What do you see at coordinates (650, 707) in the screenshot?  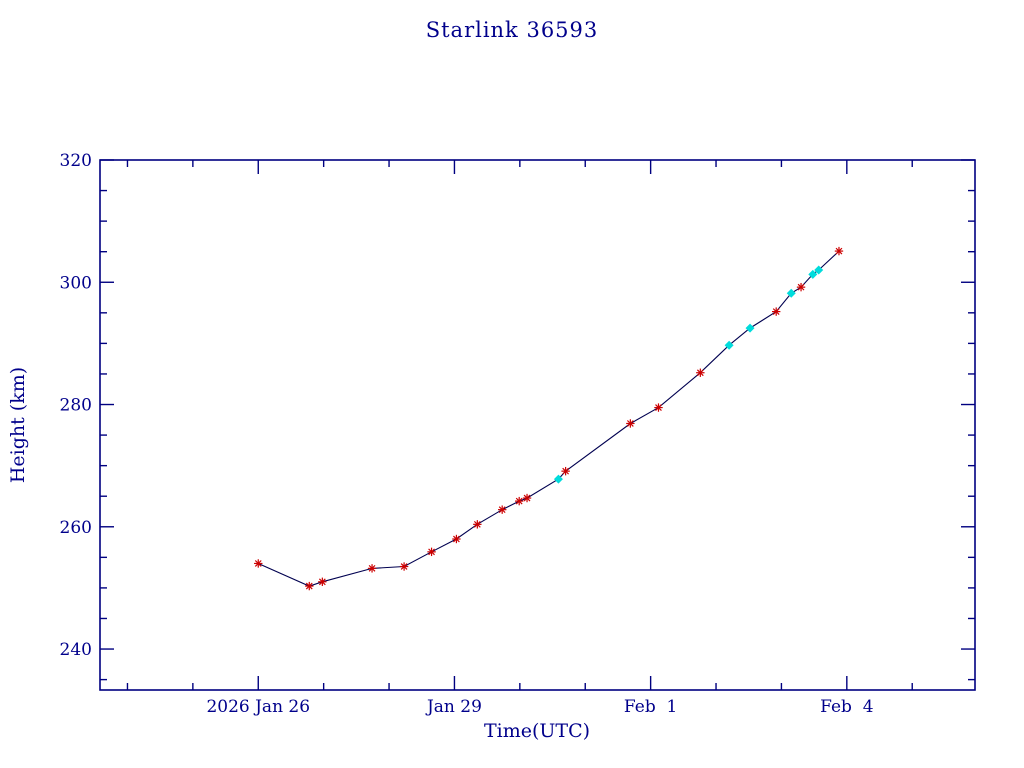 I see `x-tick-label: Feb 1` at bounding box center [650, 707].